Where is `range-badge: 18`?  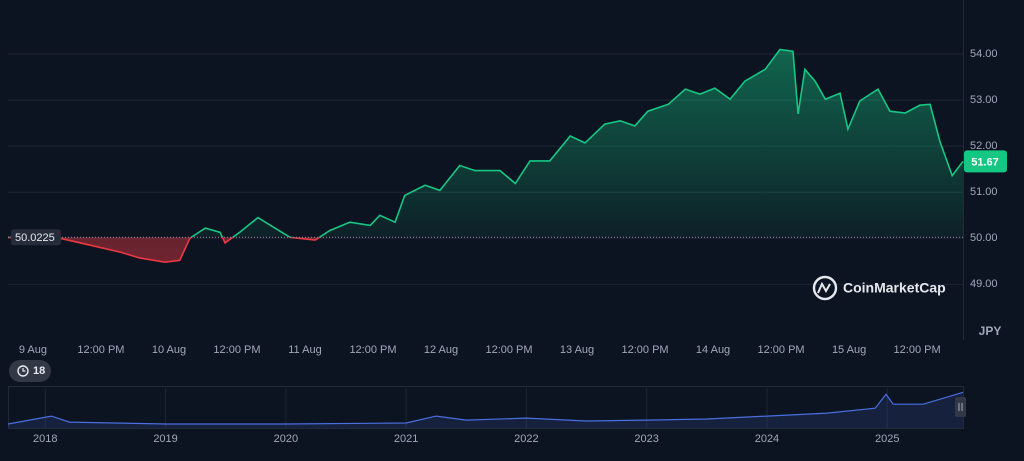 range-badge: 18 is located at coordinates (30, 371).